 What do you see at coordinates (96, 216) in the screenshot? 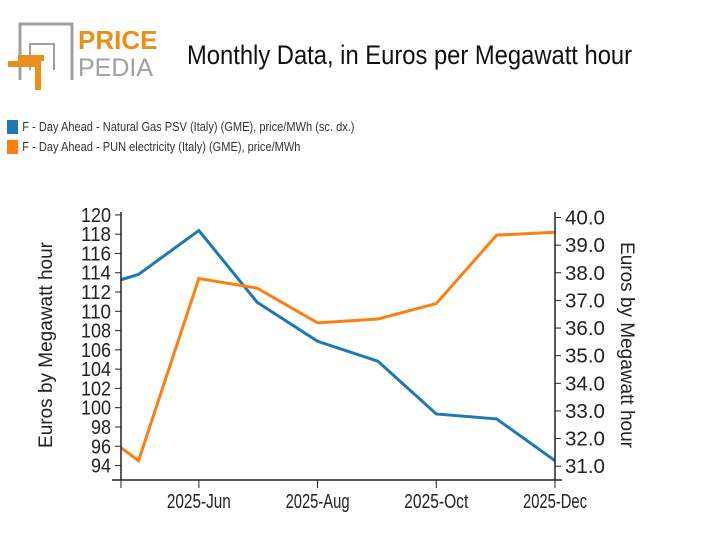
I see `y-left-tick-label: 120` at bounding box center [96, 216].